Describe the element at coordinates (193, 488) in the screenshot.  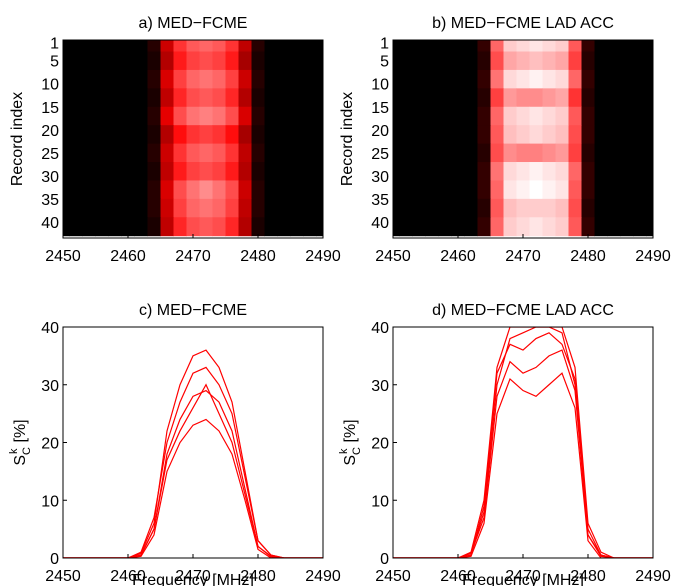
I see `series-line` at that location.